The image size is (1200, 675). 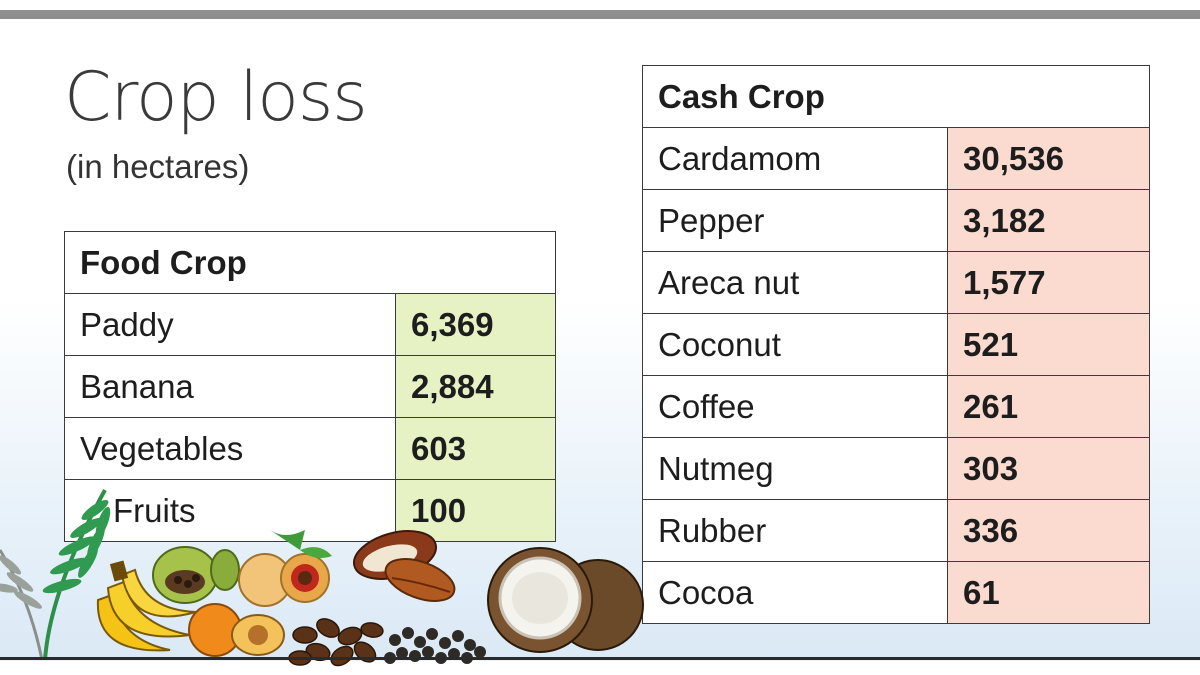 I want to click on crop-value: 2,884, so click(x=475, y=386).